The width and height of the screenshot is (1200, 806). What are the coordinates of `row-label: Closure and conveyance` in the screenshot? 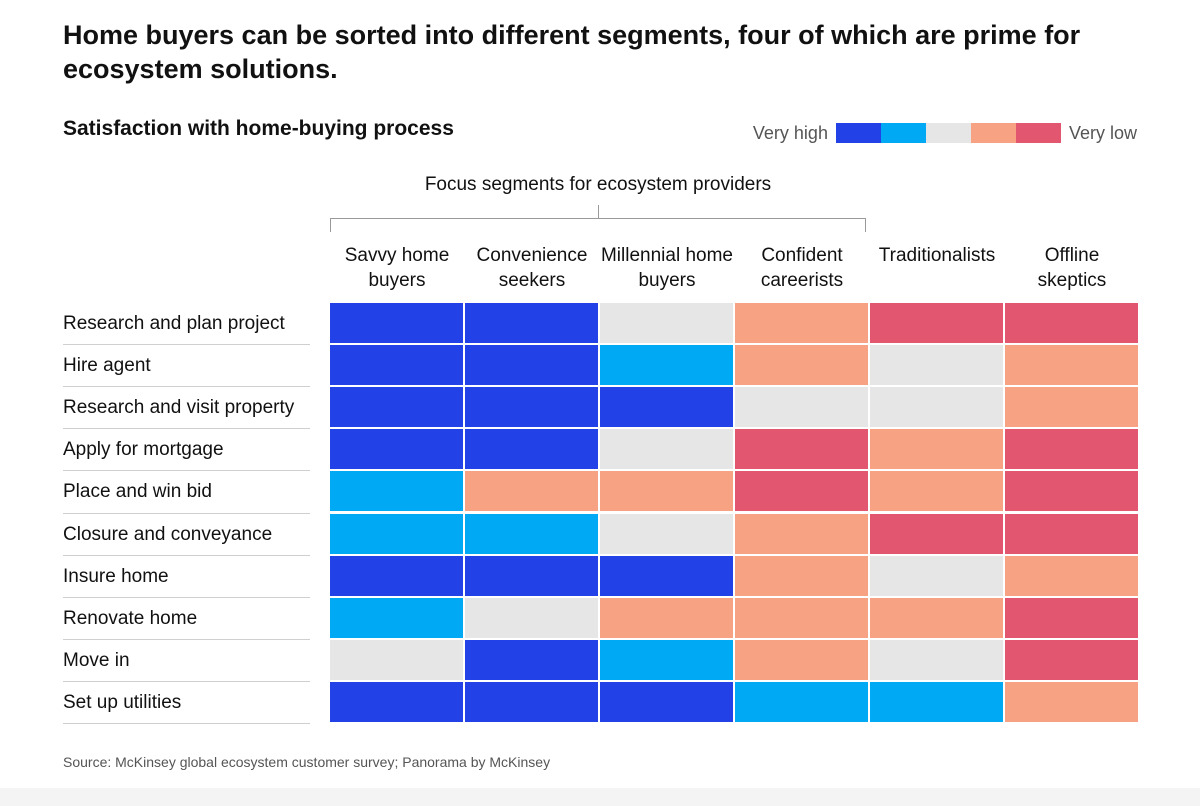 It's located at (168, 534).